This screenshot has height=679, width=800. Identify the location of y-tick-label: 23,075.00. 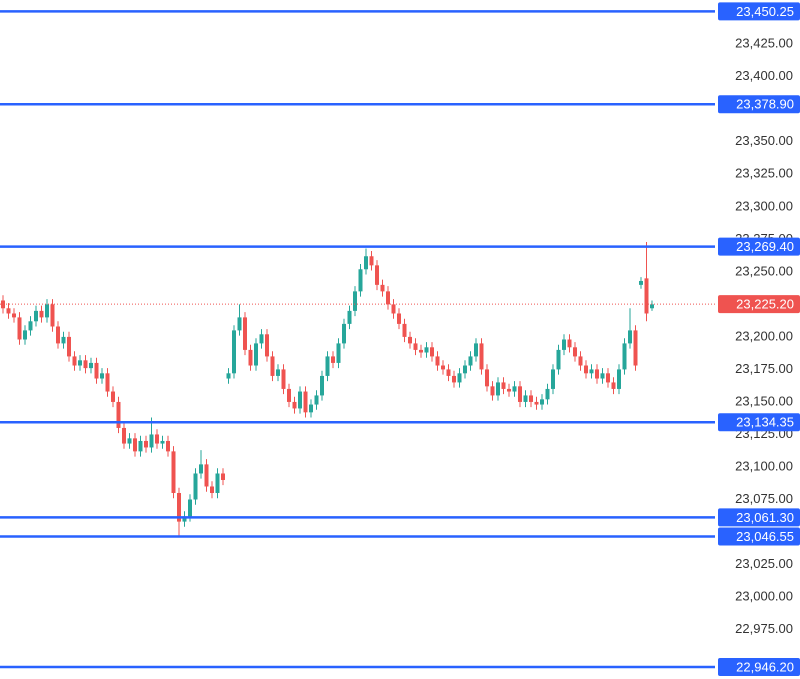
(764, 498).